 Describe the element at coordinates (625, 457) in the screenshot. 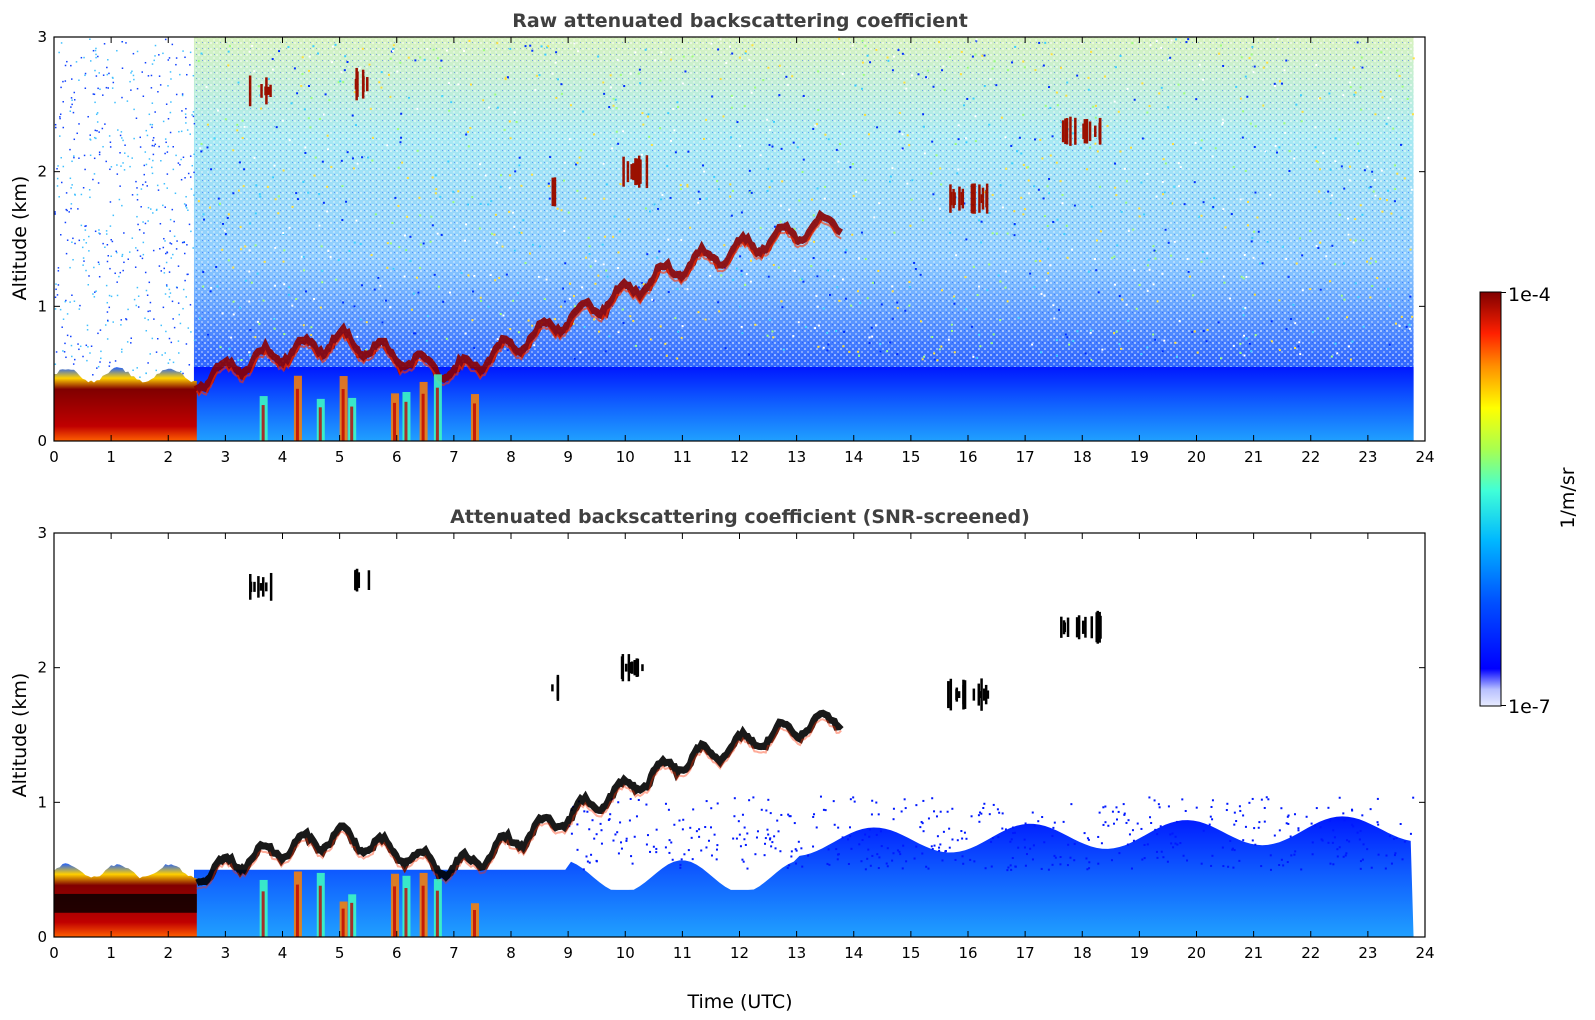

I see `x-tick-label: 10` at that location.